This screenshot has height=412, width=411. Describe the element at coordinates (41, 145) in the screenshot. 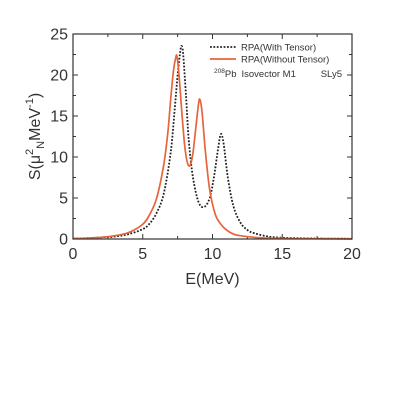

I see `y-axis-label-sub: N` at that location.